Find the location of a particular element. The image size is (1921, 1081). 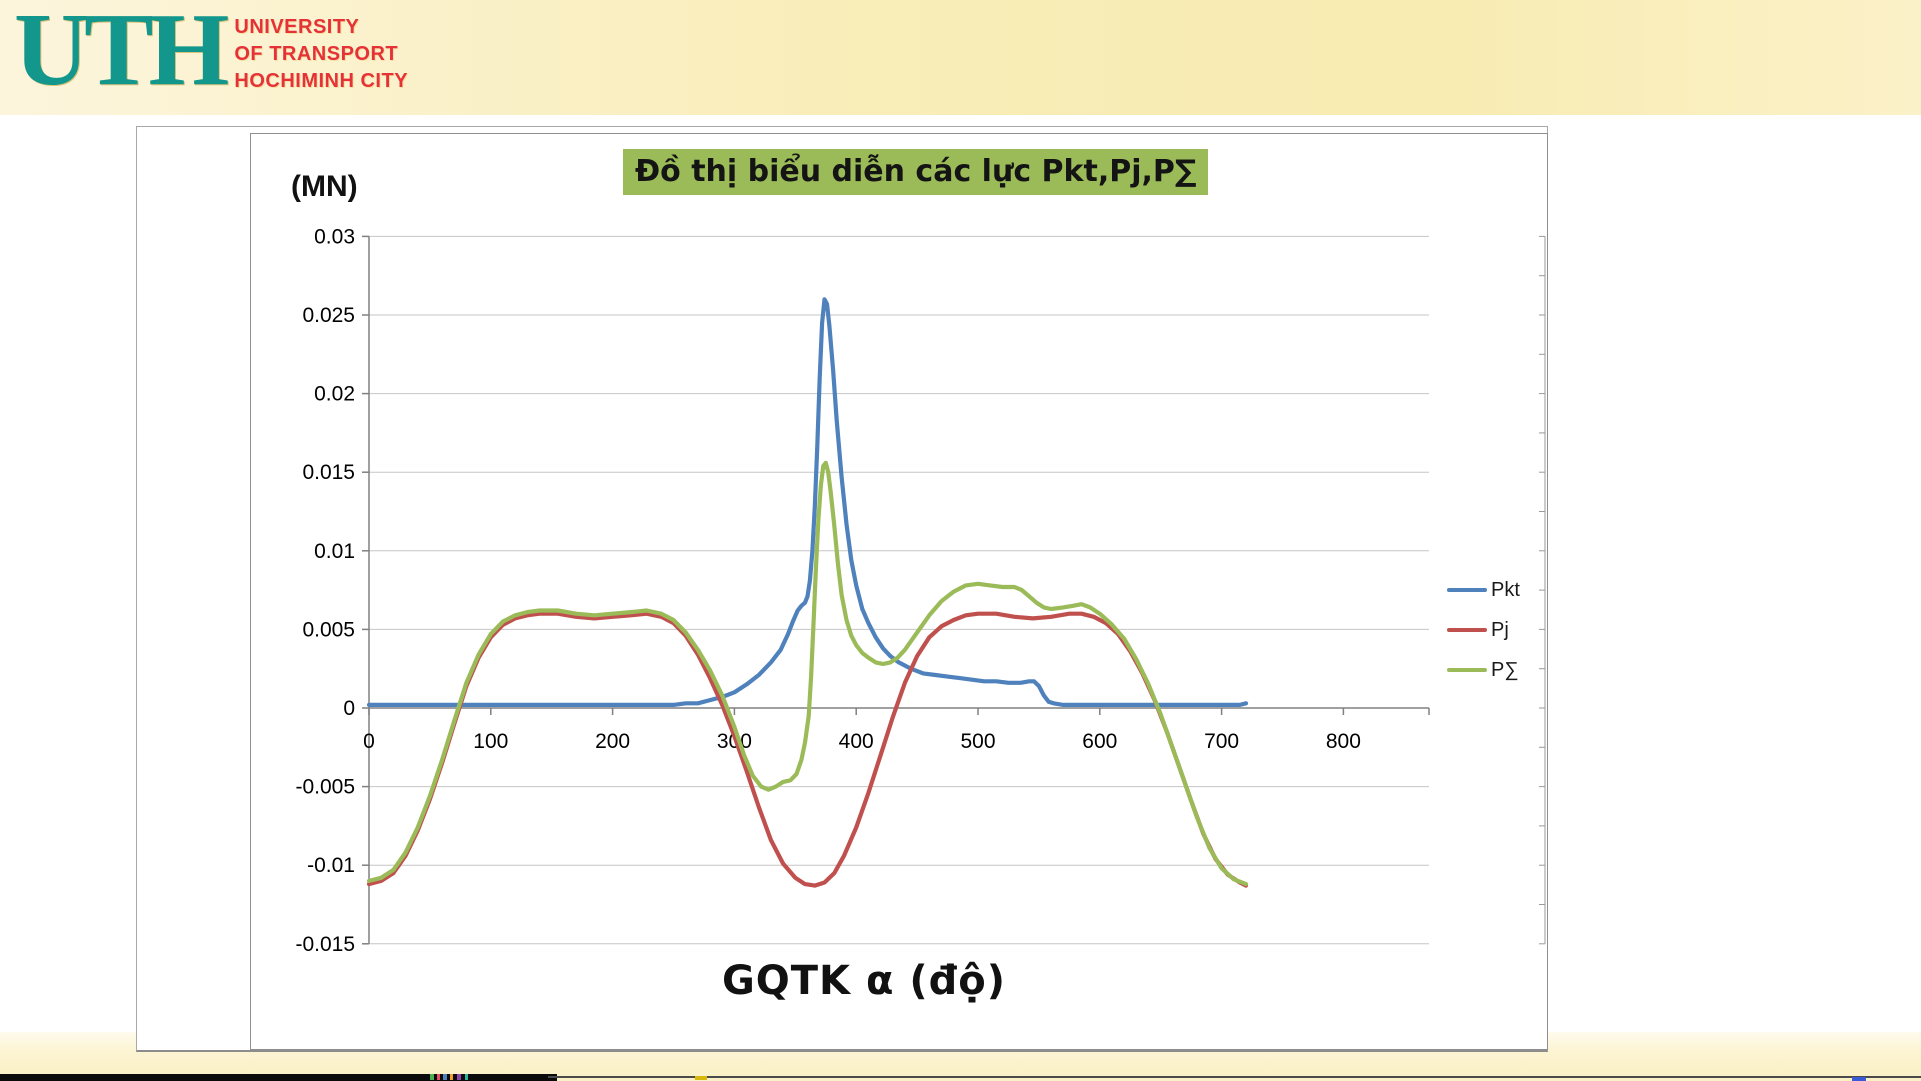

svg-text: 500 is located at coordinates (977, 741).